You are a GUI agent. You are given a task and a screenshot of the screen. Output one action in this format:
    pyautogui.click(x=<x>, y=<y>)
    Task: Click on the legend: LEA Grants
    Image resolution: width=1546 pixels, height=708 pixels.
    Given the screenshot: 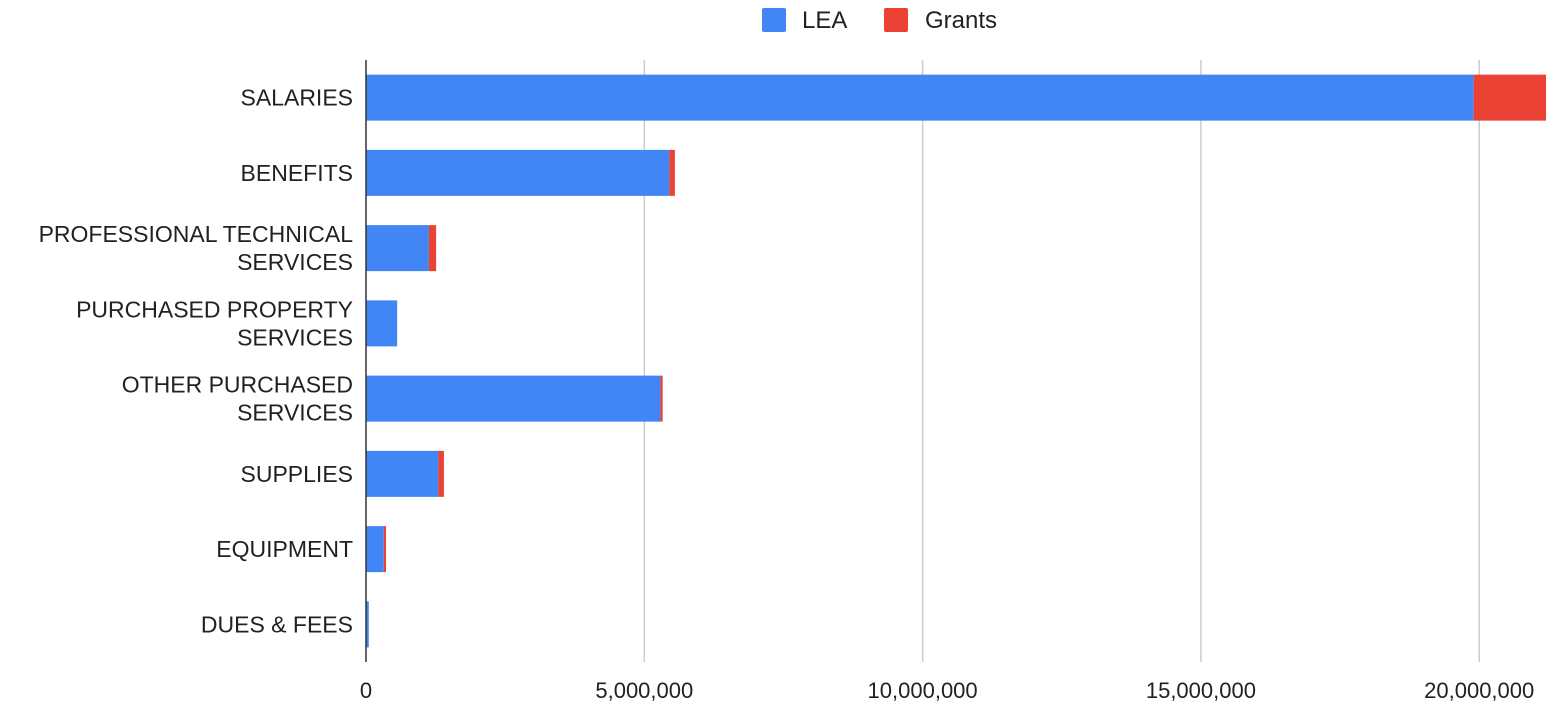 What is the action you would take?
    pyautogui.click(x=879, y=20)
    